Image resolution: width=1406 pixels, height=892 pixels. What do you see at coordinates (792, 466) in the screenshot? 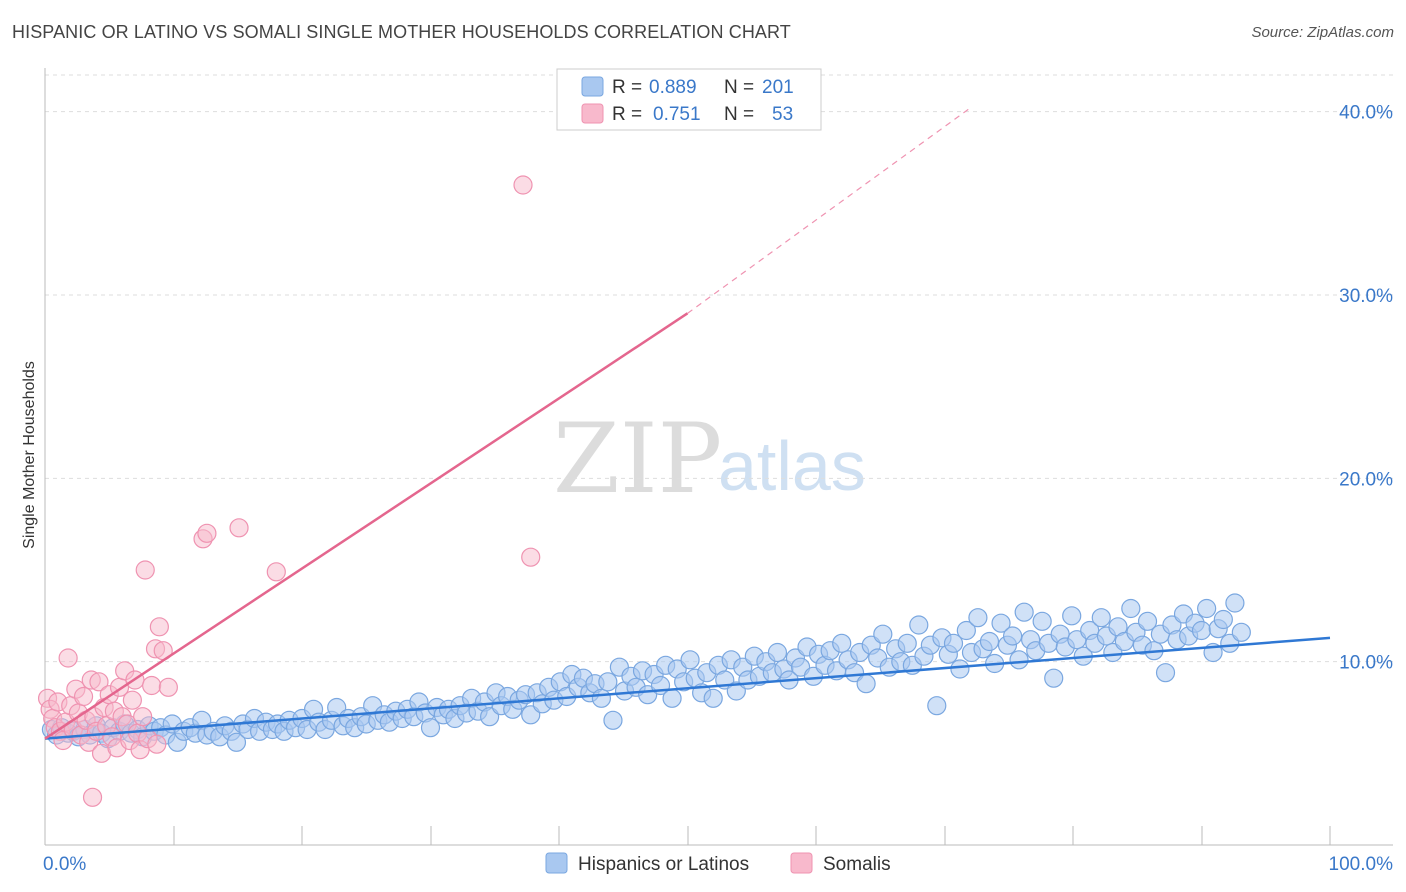
I see `watermark-atlas: atlas` at bounding box center [792, 466].